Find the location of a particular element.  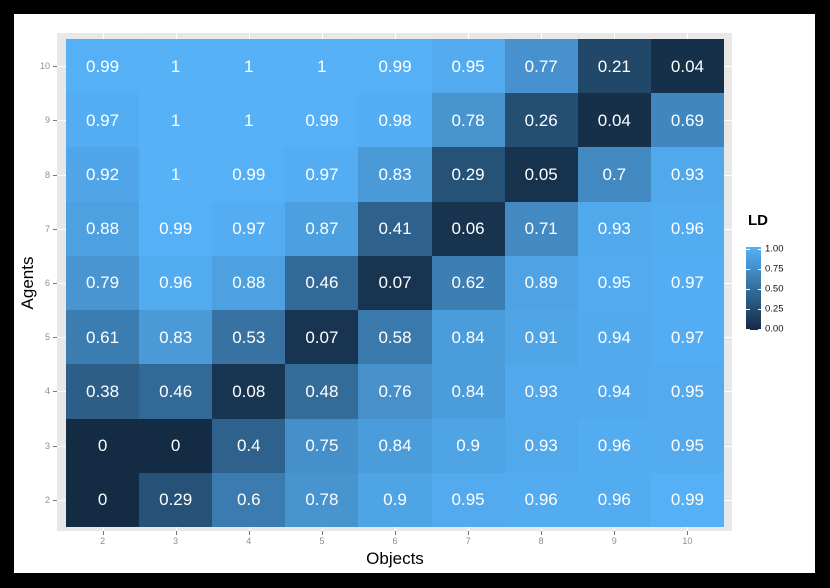

legend-tick-label: 0.25 is located at coordinates (774, 308).